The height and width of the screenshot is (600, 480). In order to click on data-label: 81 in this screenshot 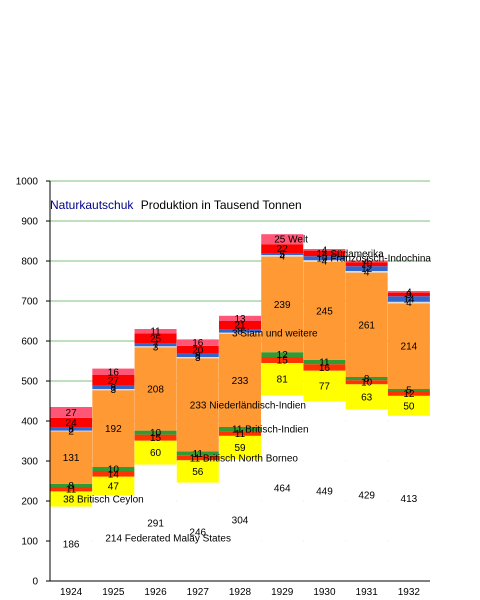, I will do `click(283, 380)`.